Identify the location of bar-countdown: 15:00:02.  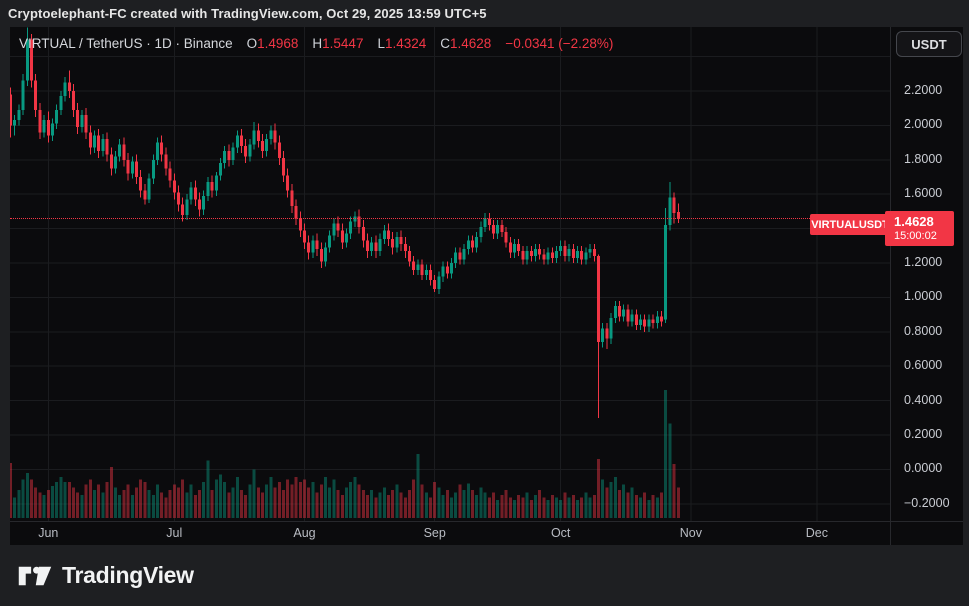
(915, 235).